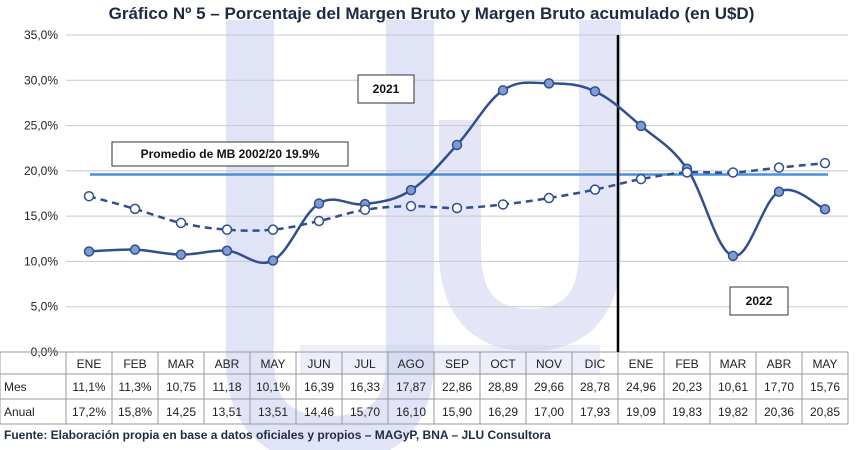  Describe the element at coordinates (89, 412) in the screenshot. I see `data-label: 17,2%` at that location.